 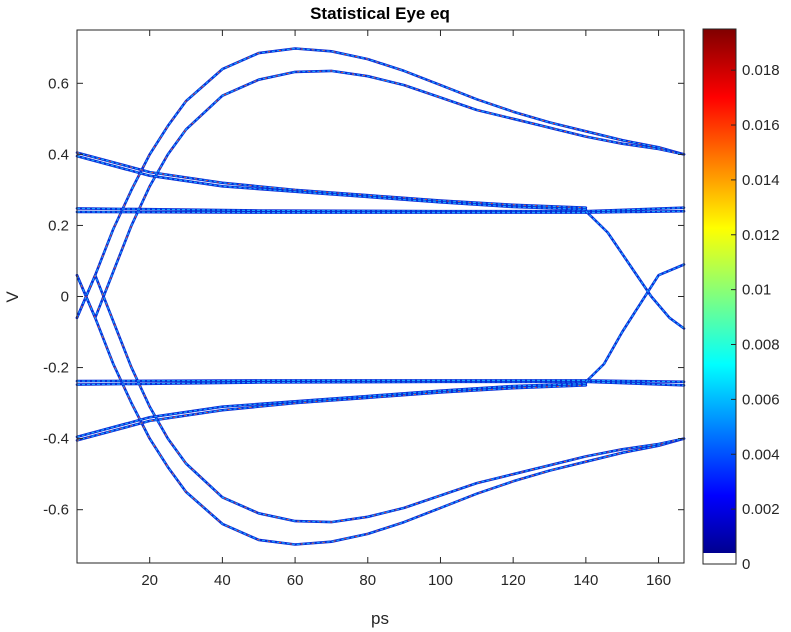 I want to click on trace-right-crossing-rise-a, so click(x=635, y=323).